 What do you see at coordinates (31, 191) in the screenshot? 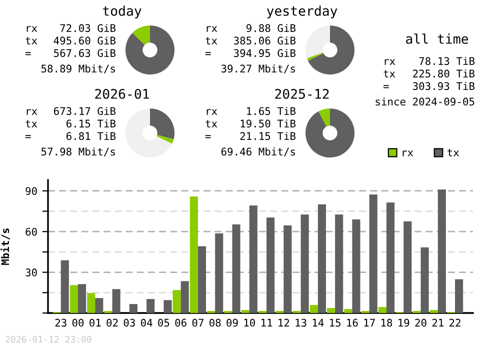
I see `y-tick-label: 90` at bounding box center [31, 191].